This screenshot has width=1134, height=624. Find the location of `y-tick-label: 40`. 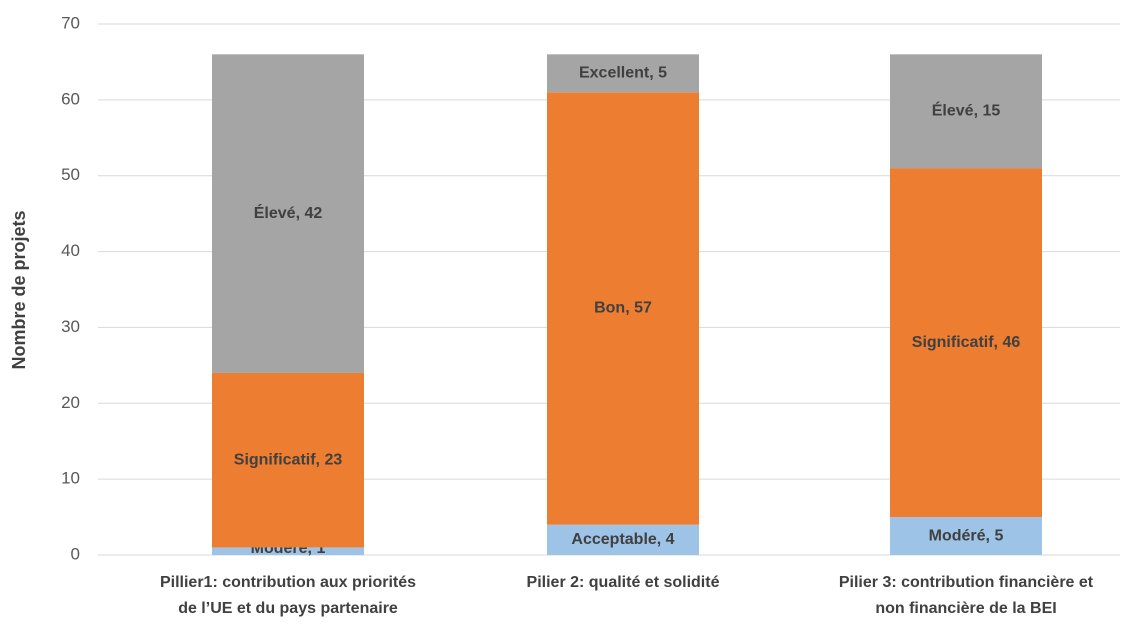

y-tick-label: 40 is located at coordinates (70, 250).